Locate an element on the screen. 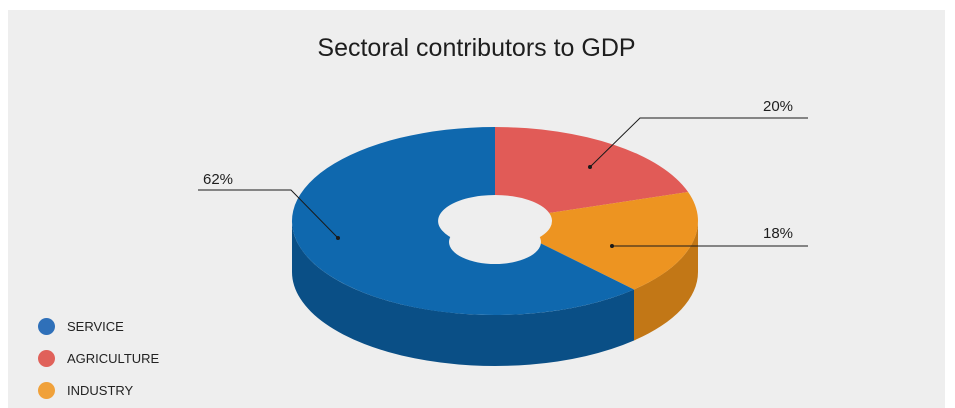 The width and height of the screenshot is (955, 408). callout-dot-industry is located at coordinates (612, 246).